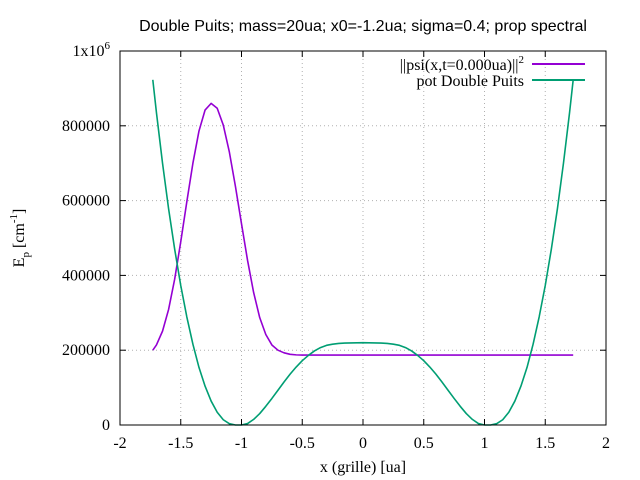  I want to click on x-tick-label: -0.5, so click(302, 443).